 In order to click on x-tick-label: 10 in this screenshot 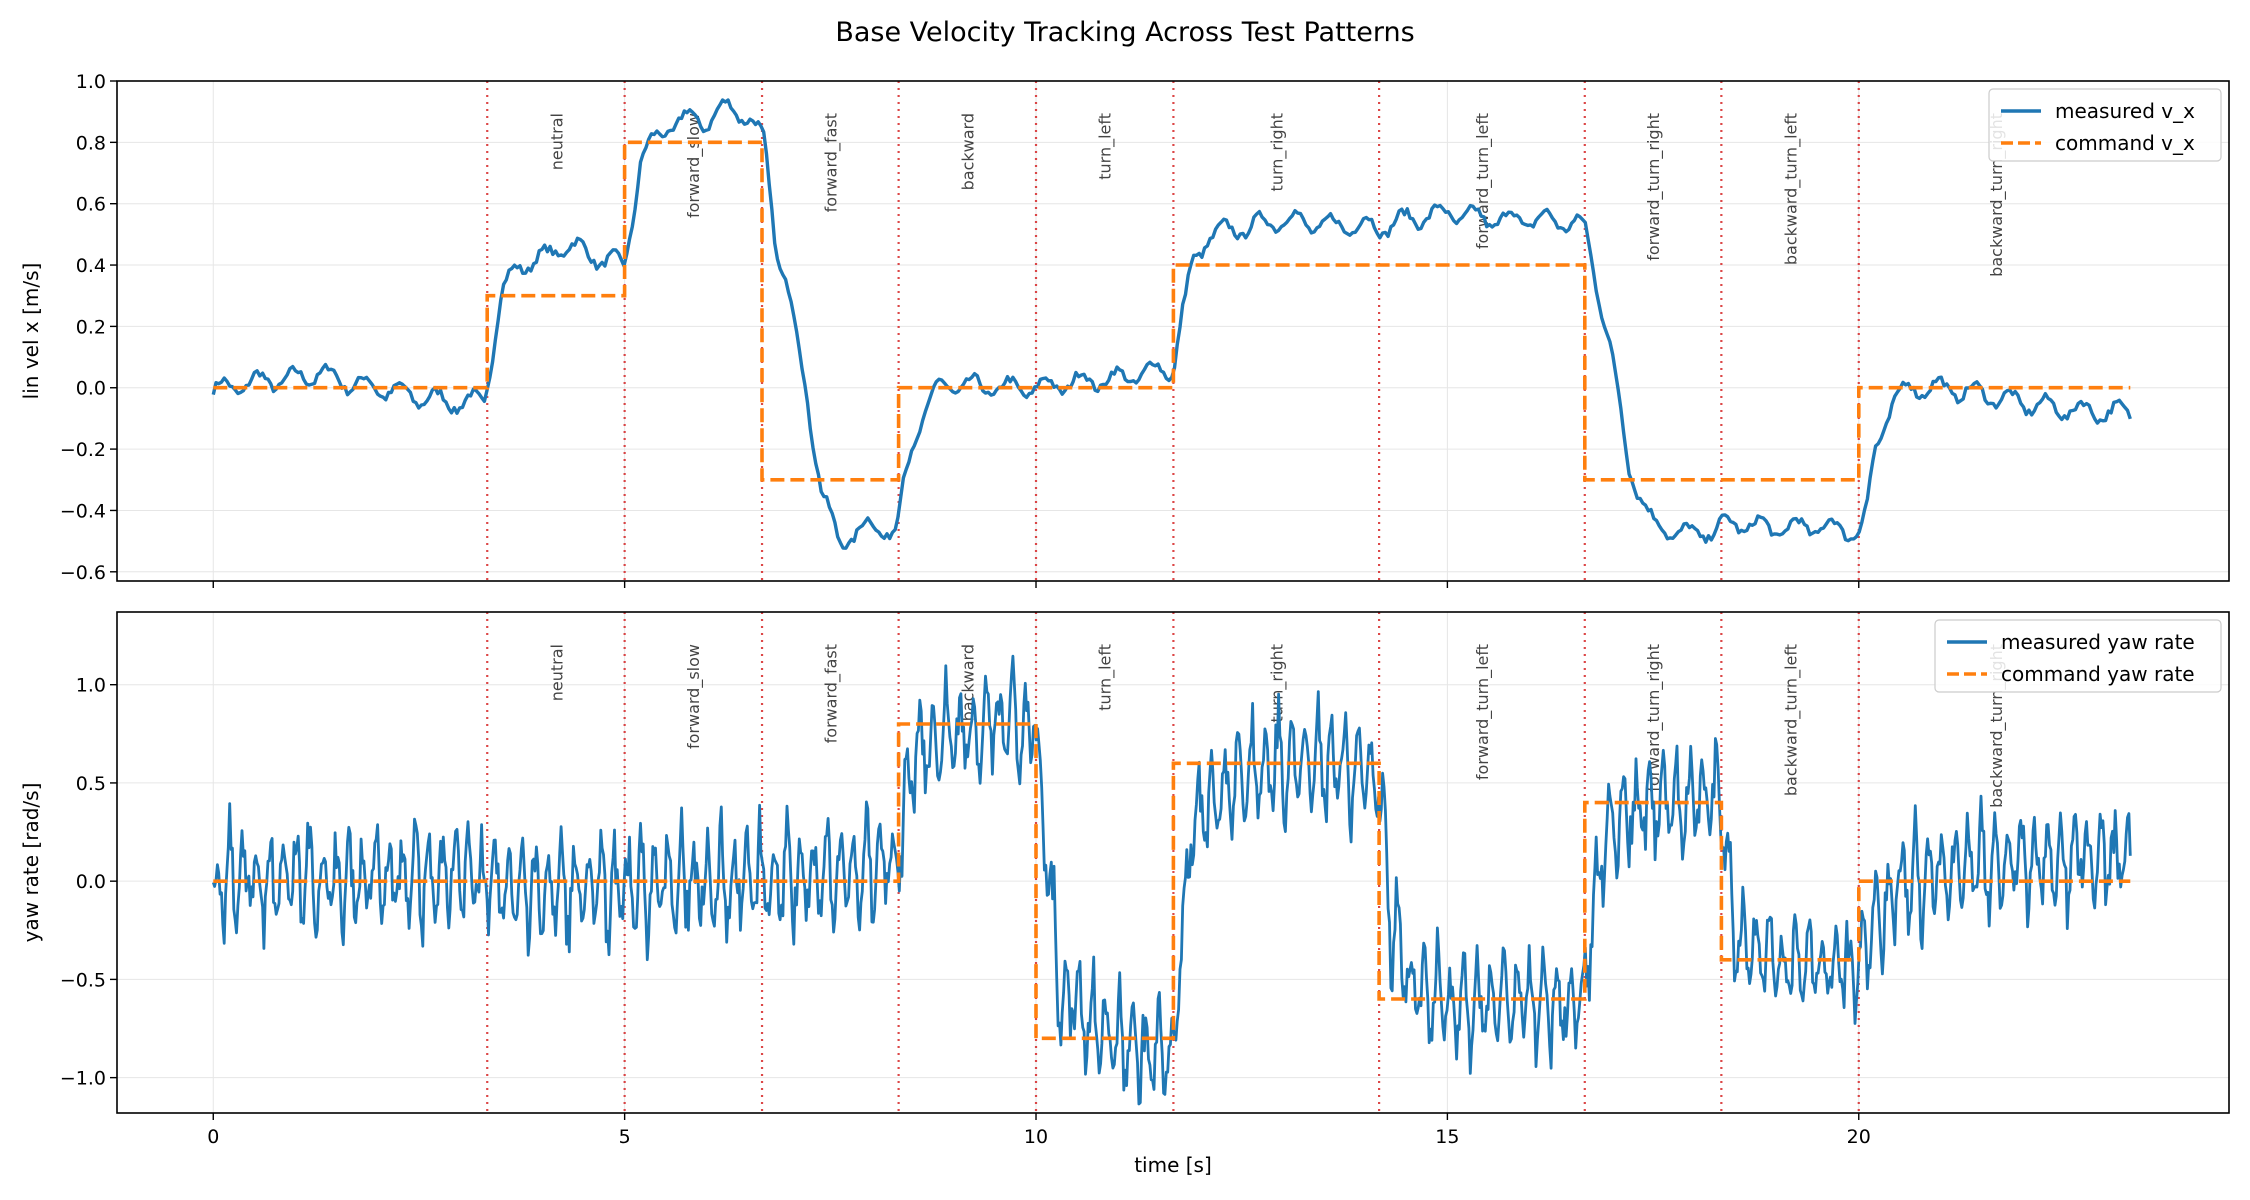, I will do `click(1036, 1137)`.